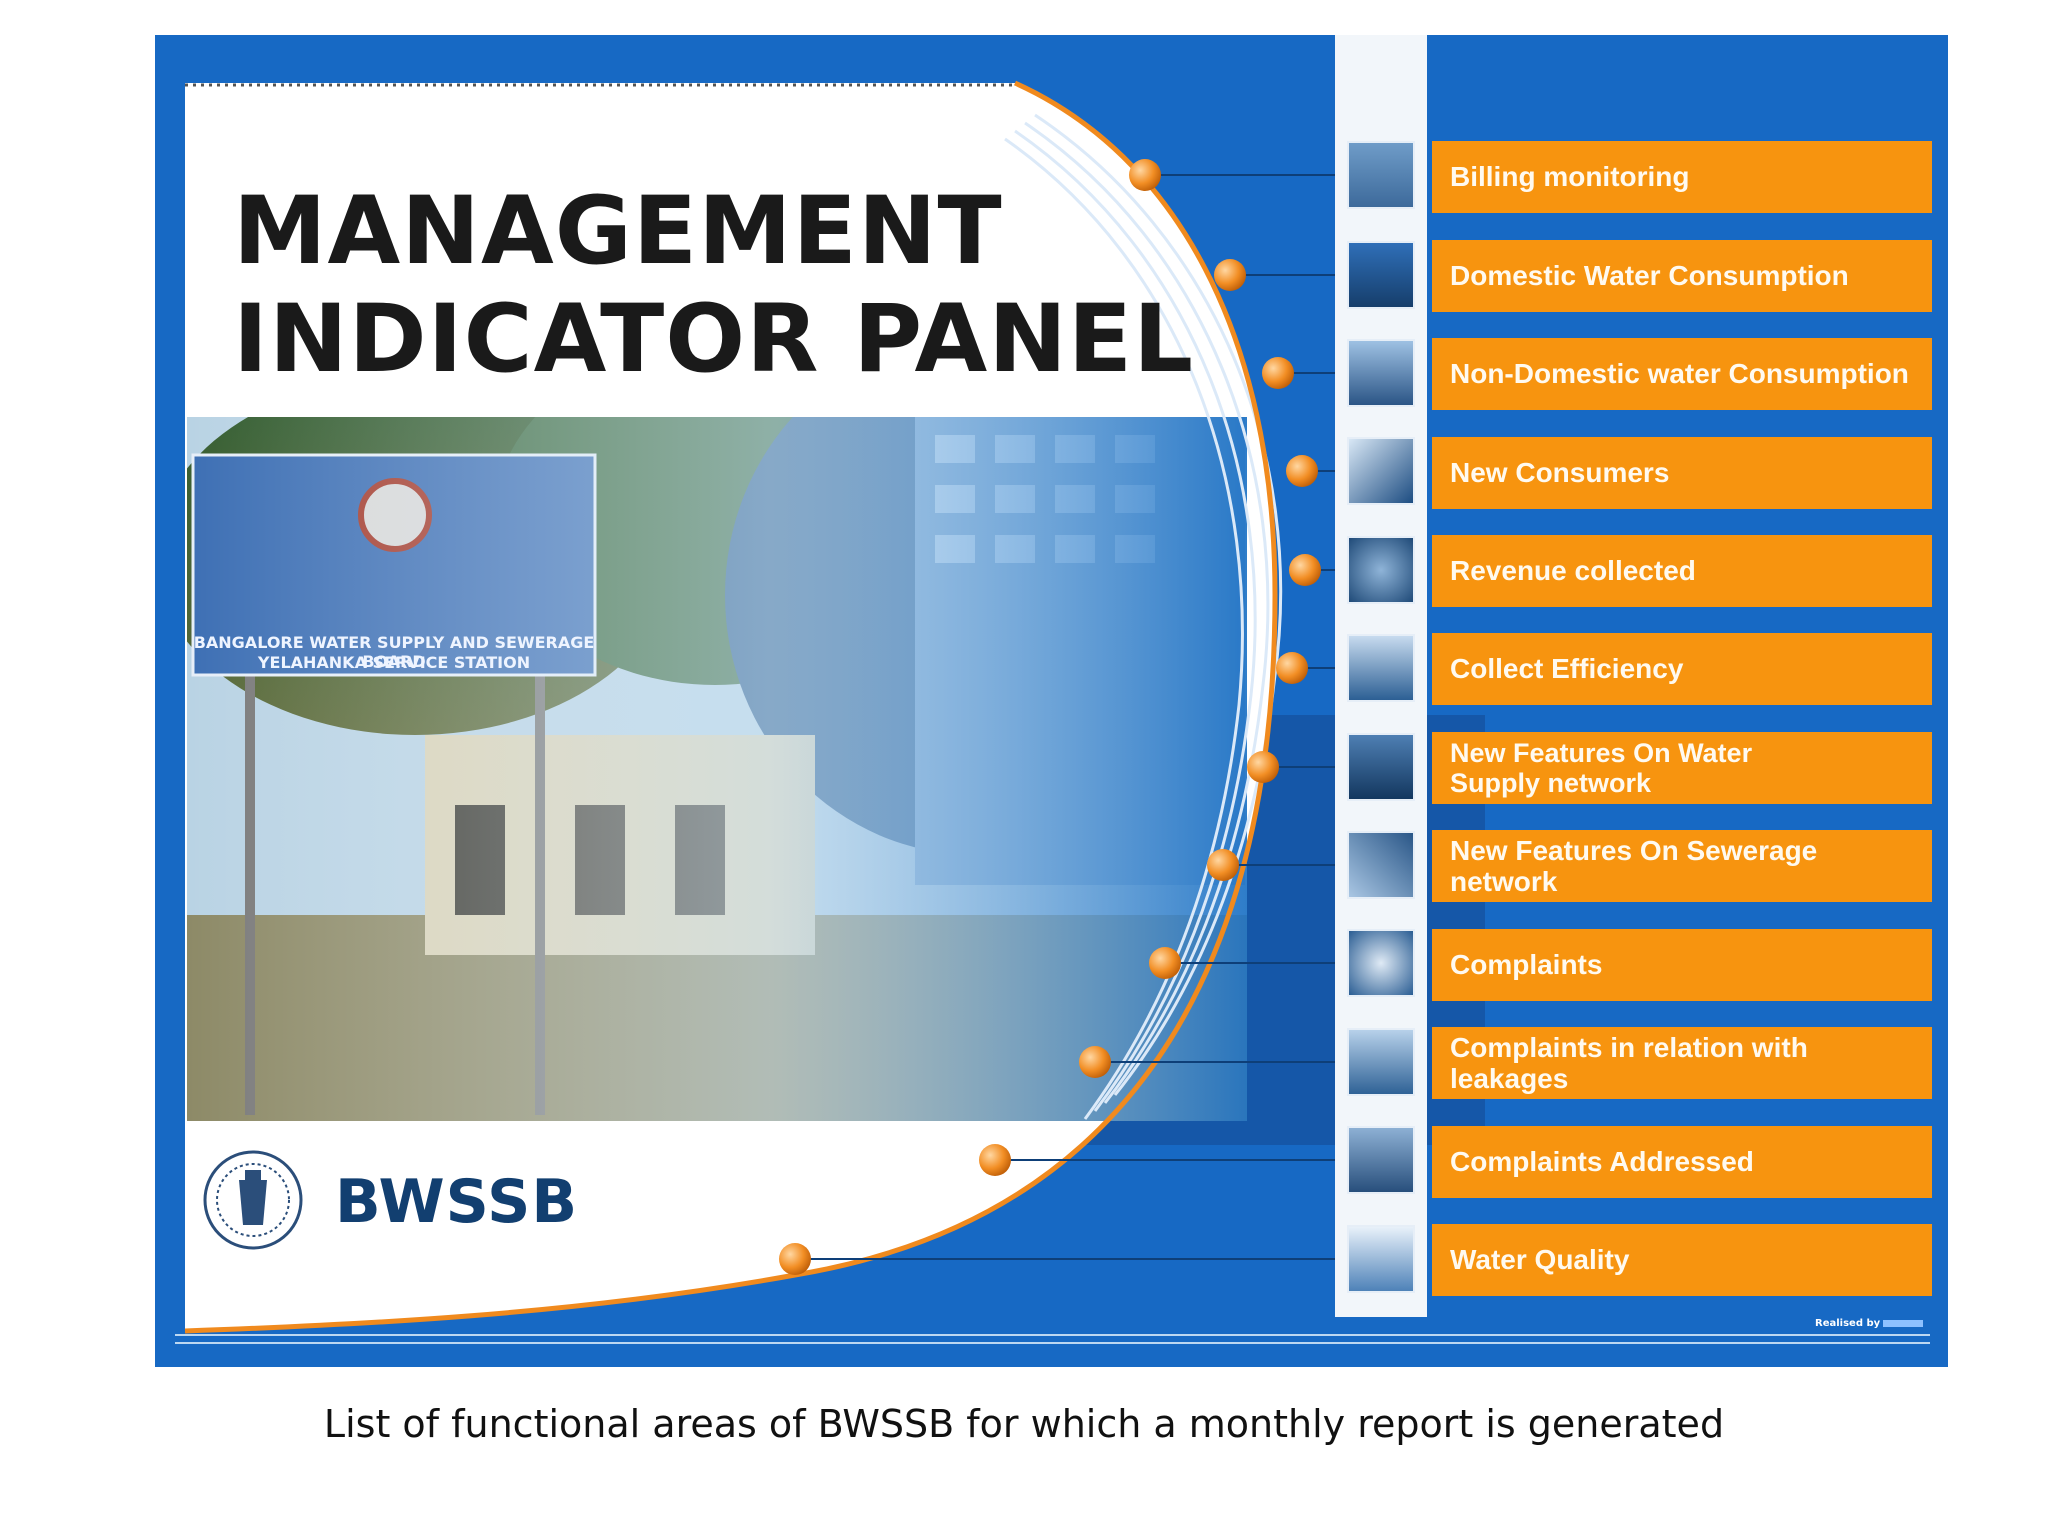 This screenshot has height=1536, width=2048. What do you see at coordinates (1381, 963) in the screenshot?
I see `complaints-icon` at bounding box center [1381, 963].